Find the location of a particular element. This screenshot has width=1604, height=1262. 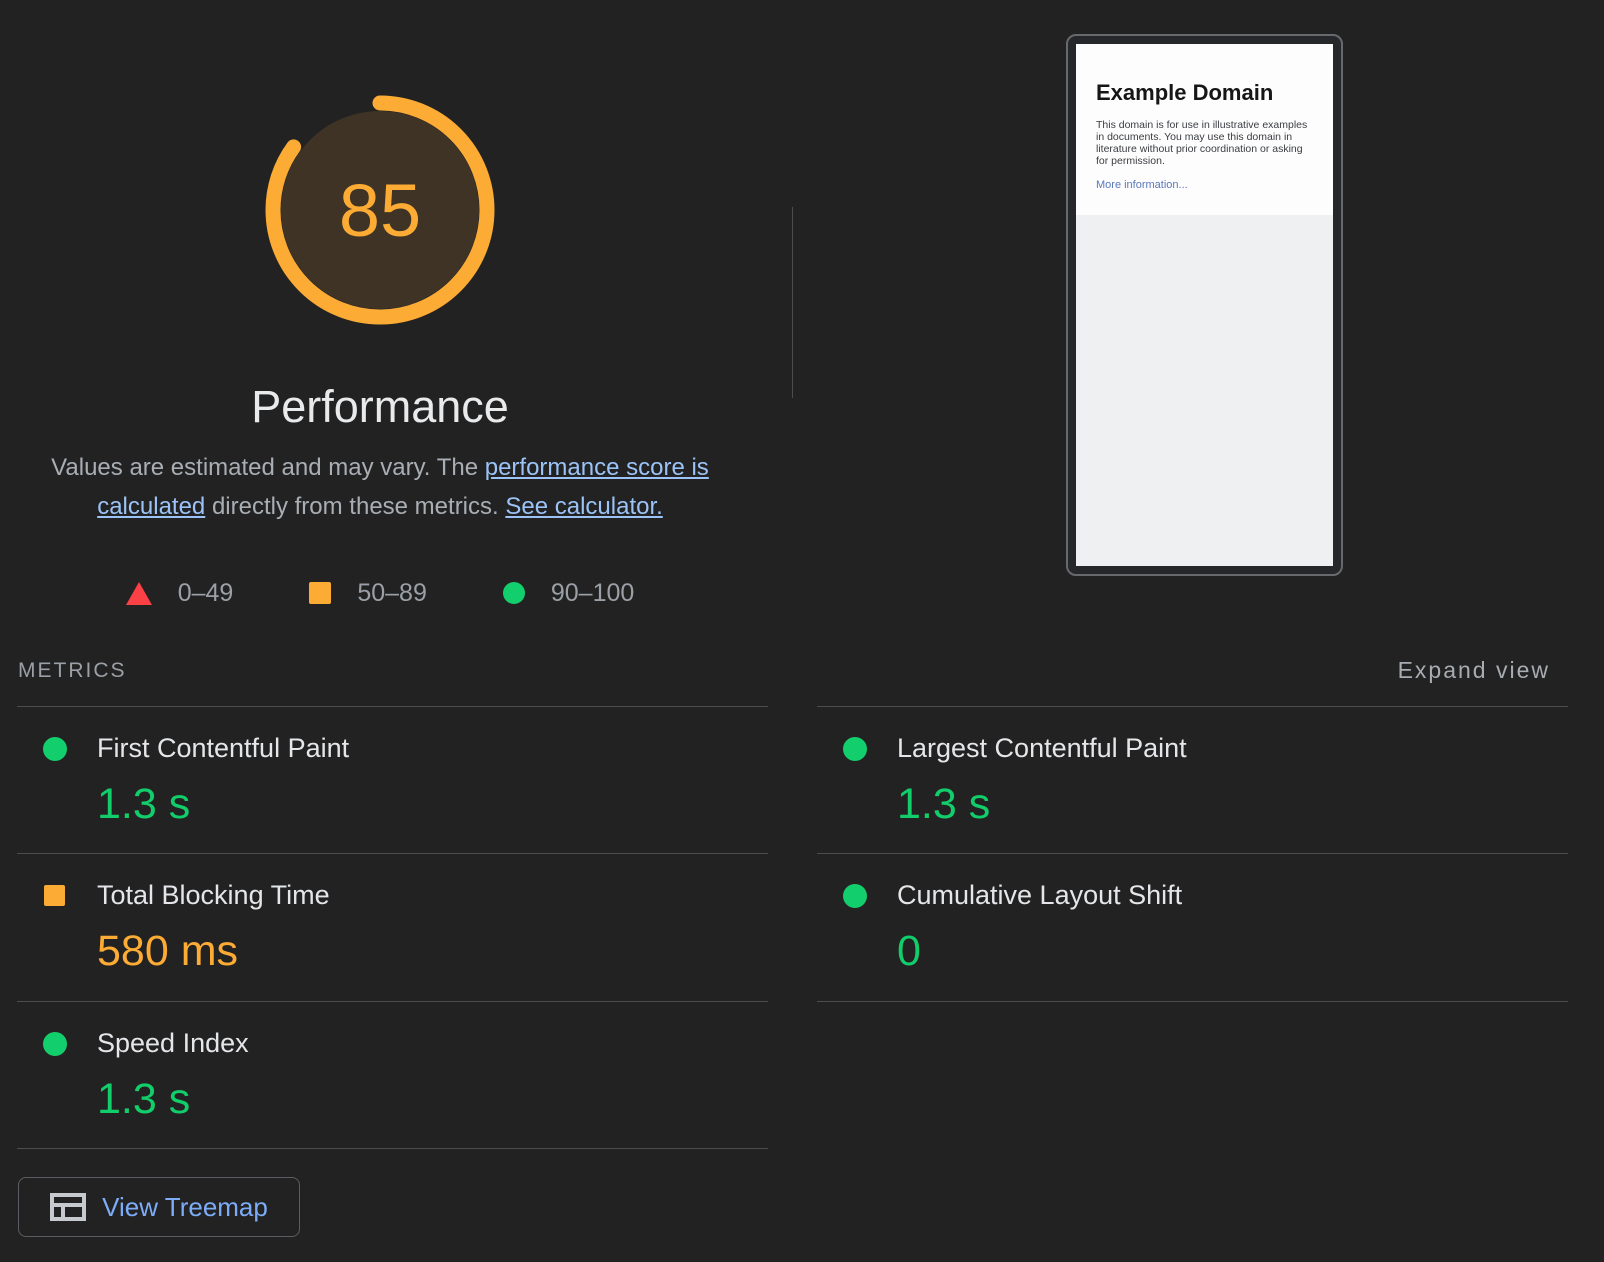

view-treemap-label: View Treemap is located at coordinates (185, 1206).